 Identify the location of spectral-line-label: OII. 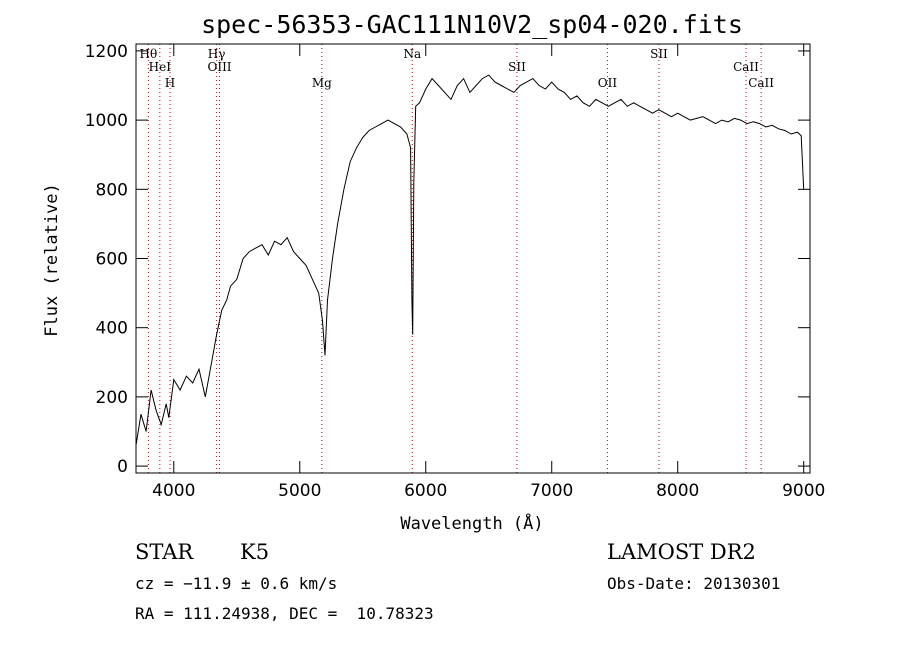
(608, 83).